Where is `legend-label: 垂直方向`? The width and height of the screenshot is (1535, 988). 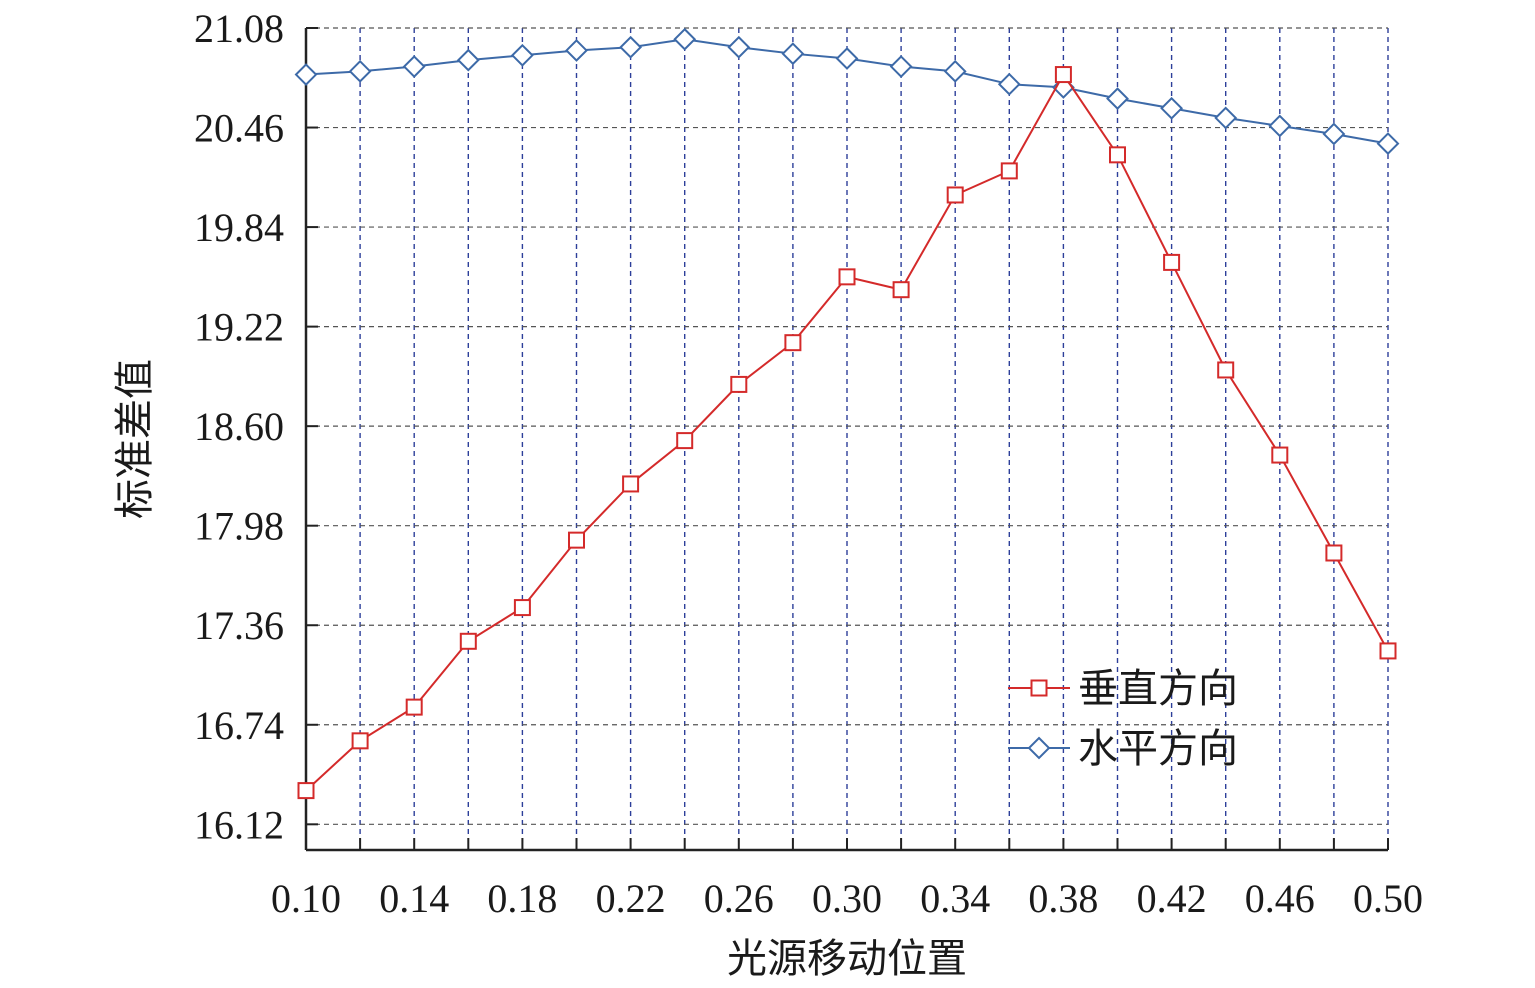
legend-label: 垂直方向 is located at coordinates (1158, 689).